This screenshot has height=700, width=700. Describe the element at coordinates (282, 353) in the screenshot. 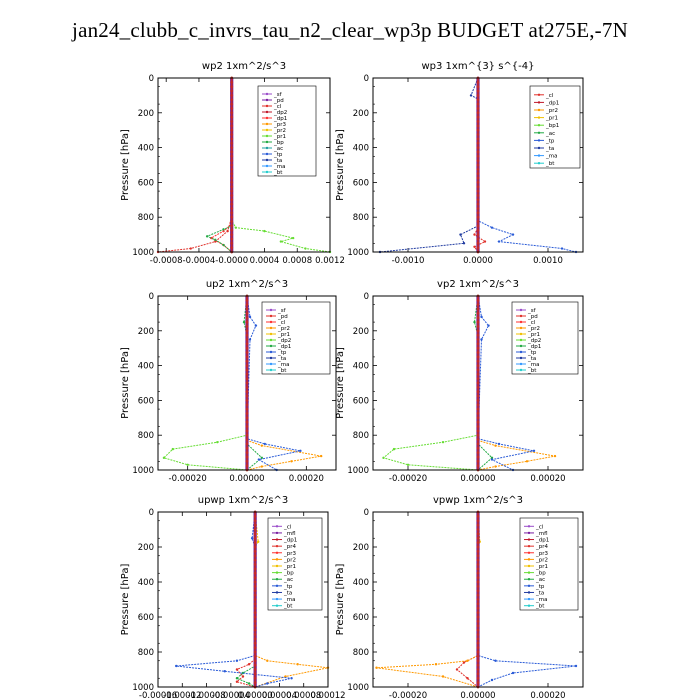

I see `legend-label: _tp` at that location.